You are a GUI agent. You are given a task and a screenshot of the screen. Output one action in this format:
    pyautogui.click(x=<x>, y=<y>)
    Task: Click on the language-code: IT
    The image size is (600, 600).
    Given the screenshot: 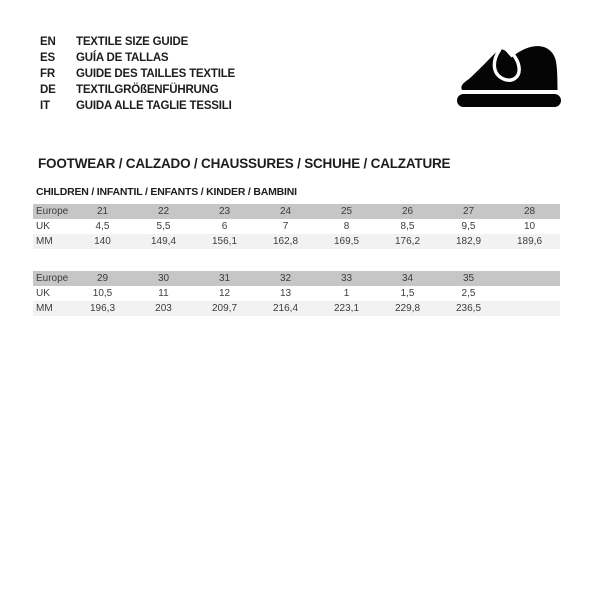 What is the action you would take?
    pyautogui.click(x=45, y=106)
    